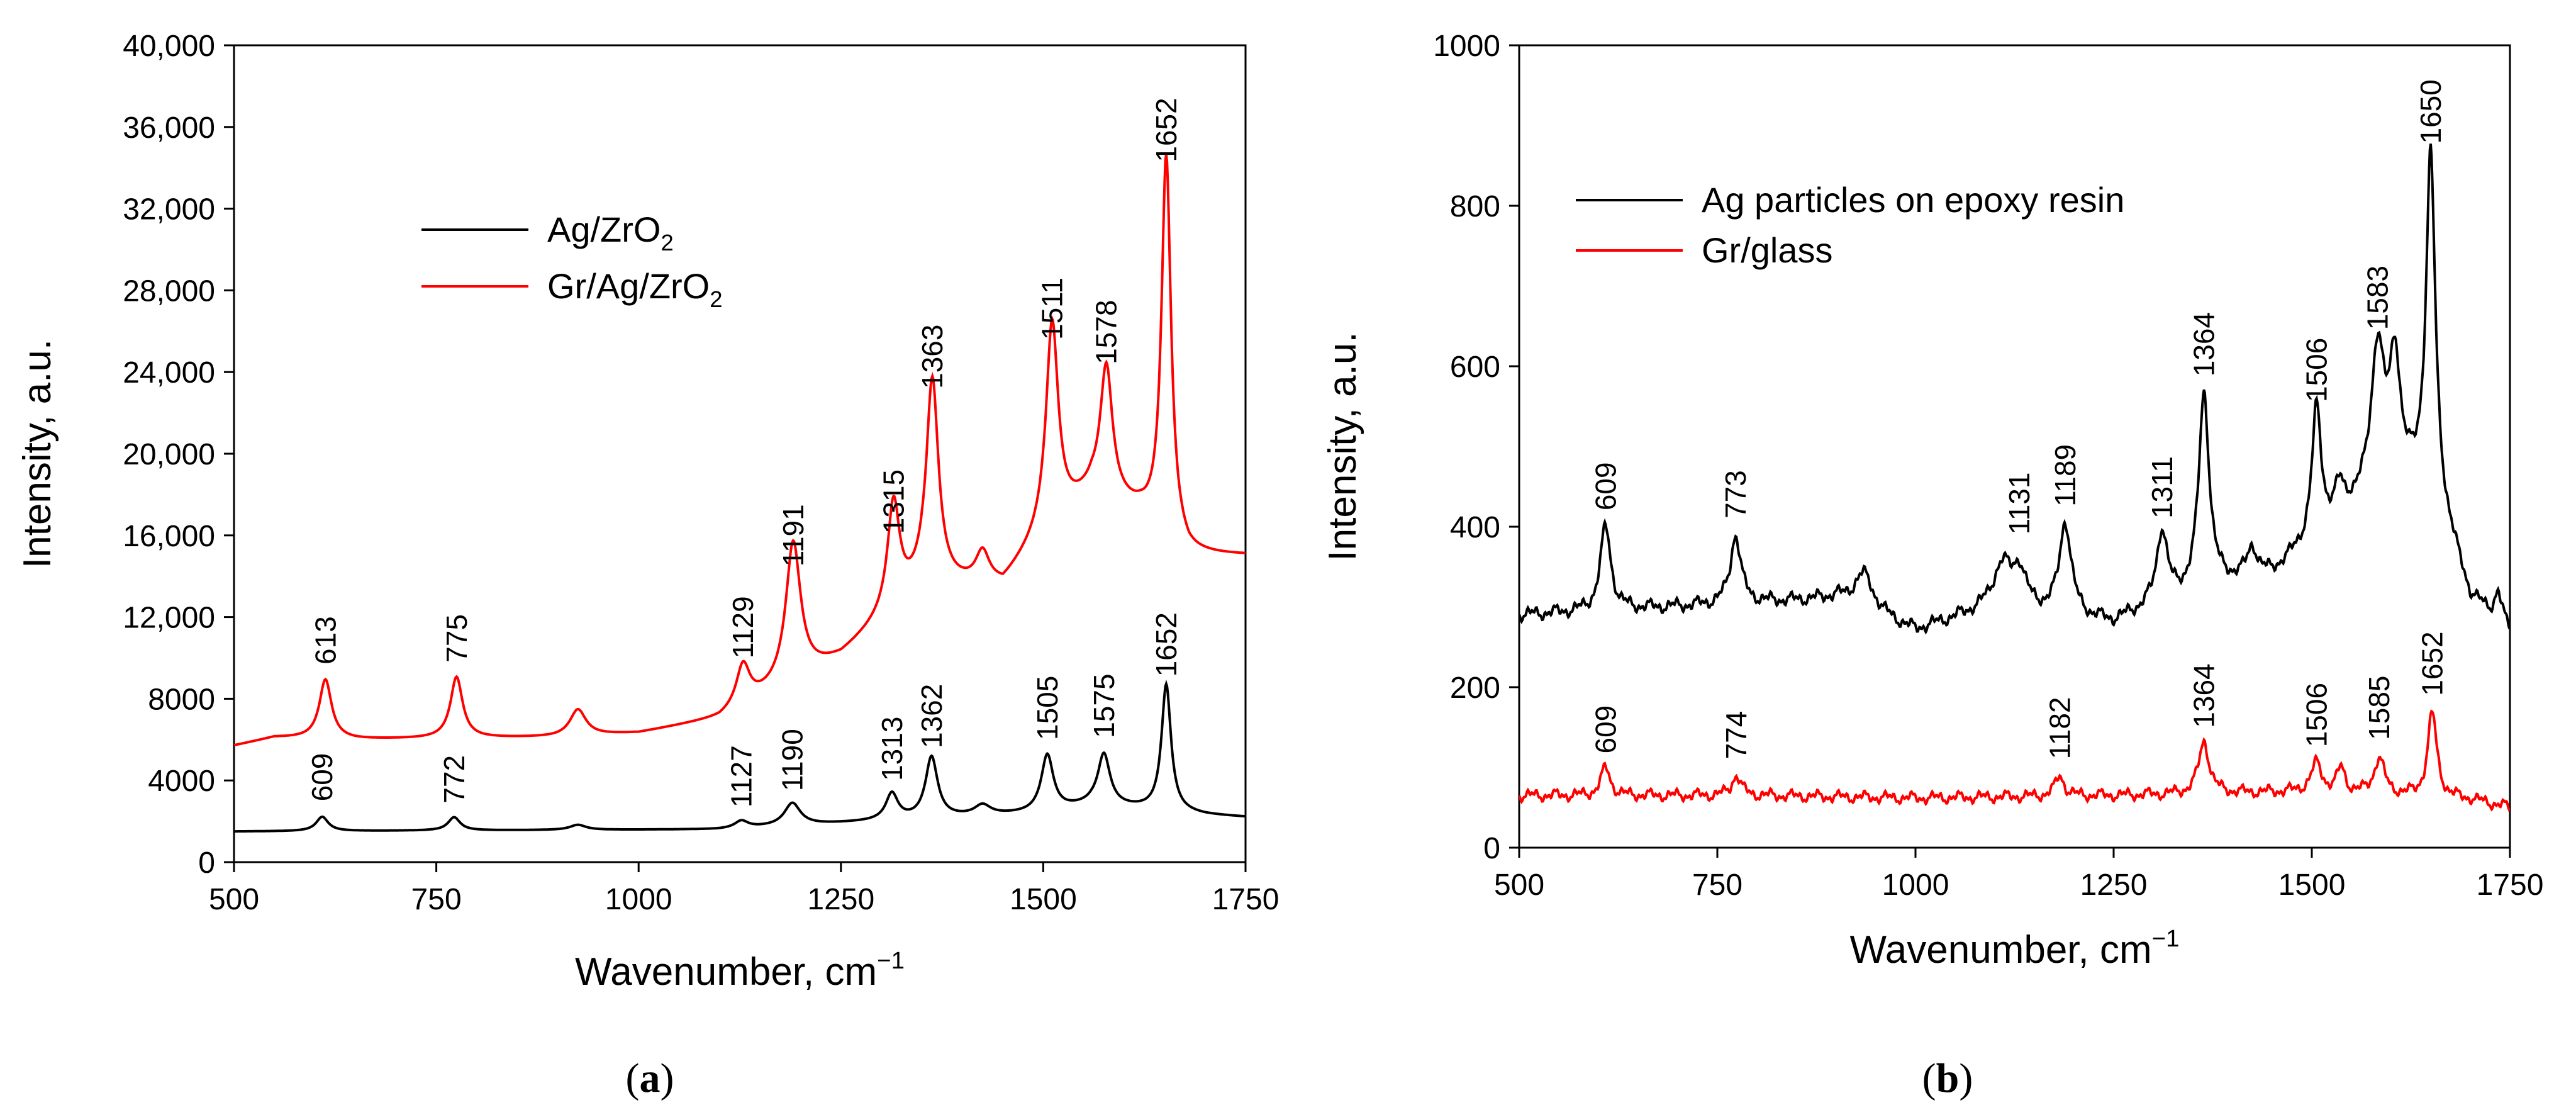 This screenshot has width=2576, height=1117. What do you see at coordinates (1475, 207) in the screenshot?
I see `y-tick-label: 800` at bounding box center [1475, 207].